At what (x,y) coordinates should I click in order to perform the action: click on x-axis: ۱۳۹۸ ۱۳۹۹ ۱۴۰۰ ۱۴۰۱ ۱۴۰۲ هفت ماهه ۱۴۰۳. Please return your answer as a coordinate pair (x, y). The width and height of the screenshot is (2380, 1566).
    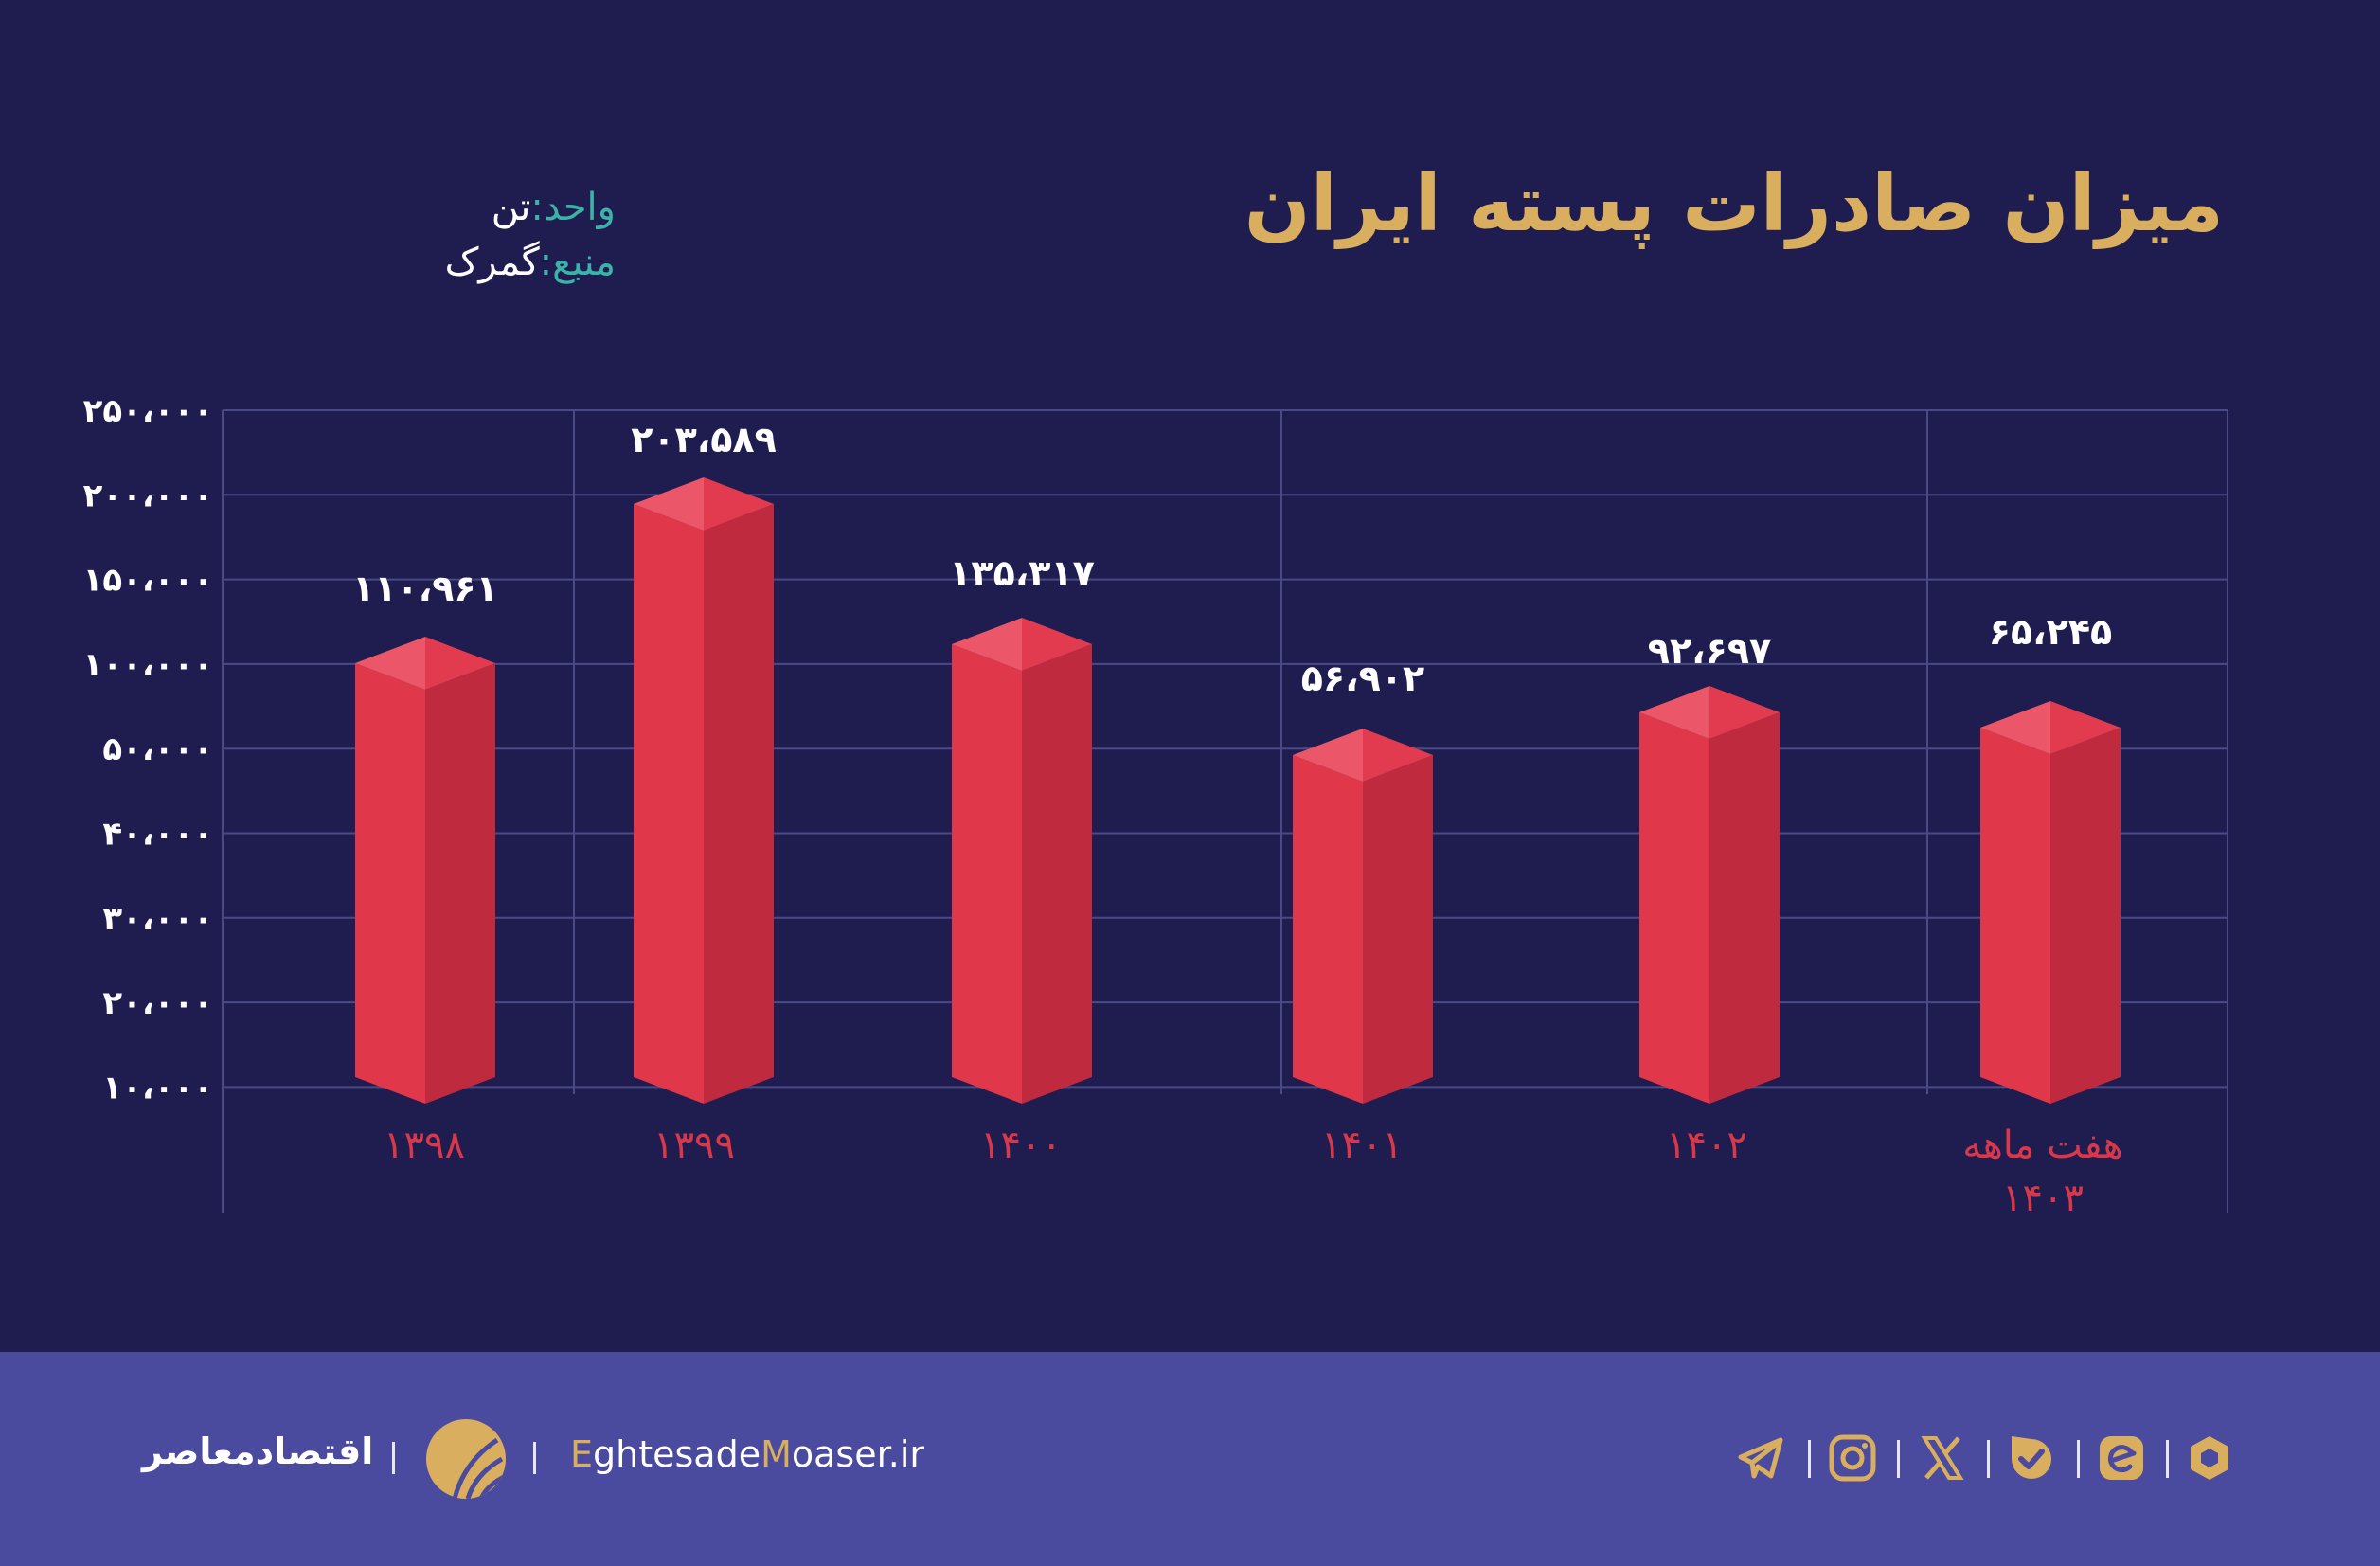
    Looking at the image, I should click on (1253, 1172).